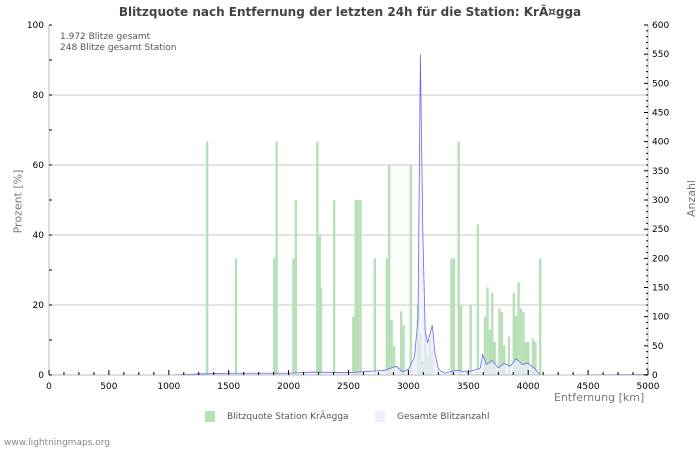 Image resolution: width=700 pixels, height=450 pixels. I want to click on svg-text: 300, so click(660, 201).